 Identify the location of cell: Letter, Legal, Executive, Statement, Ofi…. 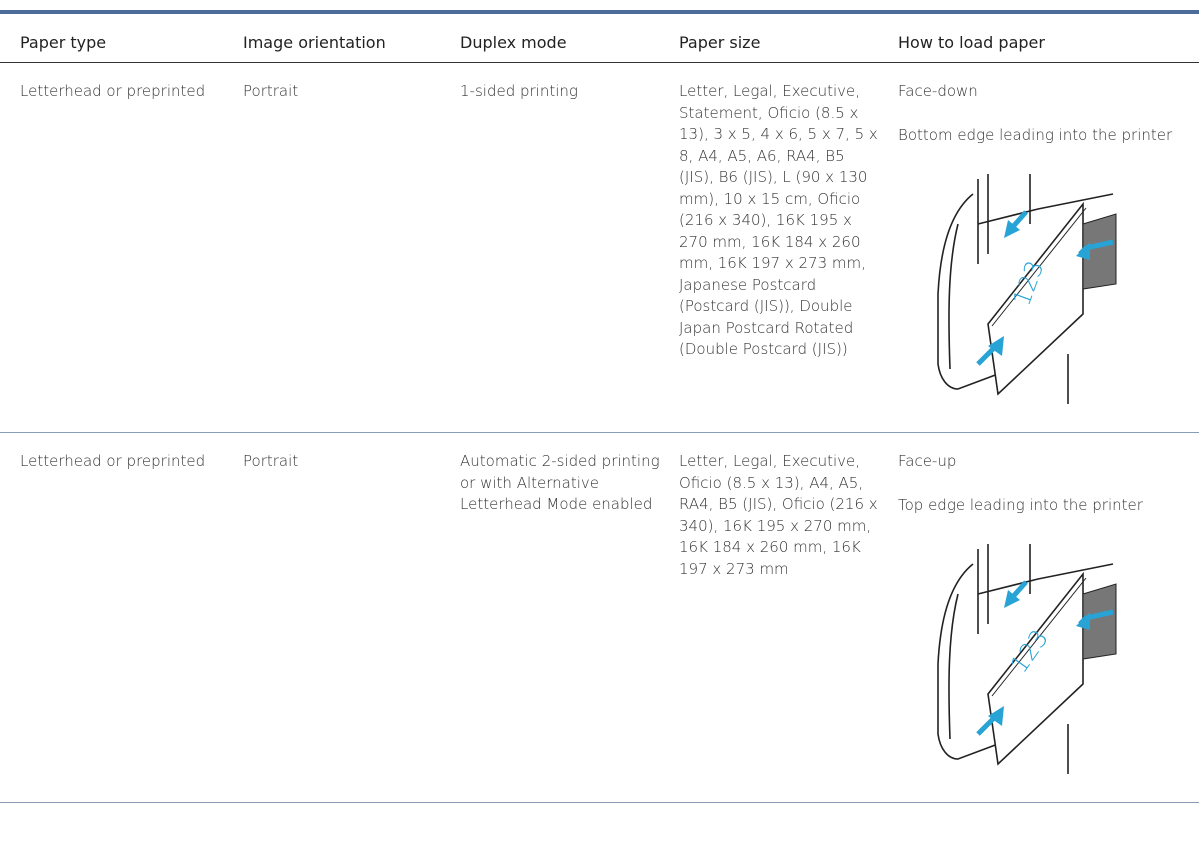
(788, 247).